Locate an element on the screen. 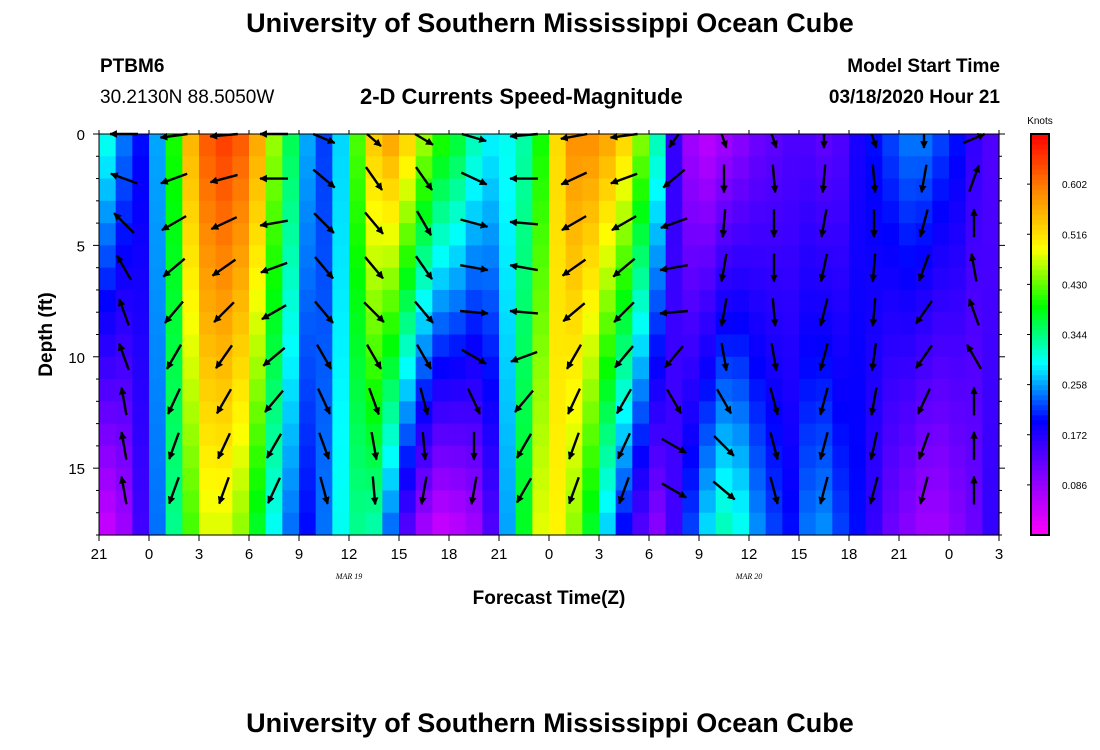  y-tick-label: 15 is located at coordinates (76, 469).